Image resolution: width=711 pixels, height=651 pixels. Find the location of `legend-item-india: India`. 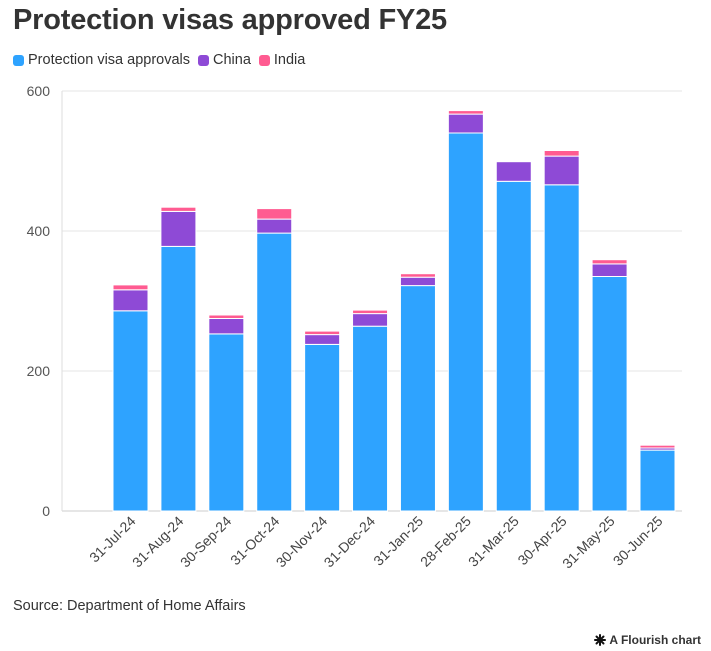

legend-item-india: India is located at coordinates (282, 60).